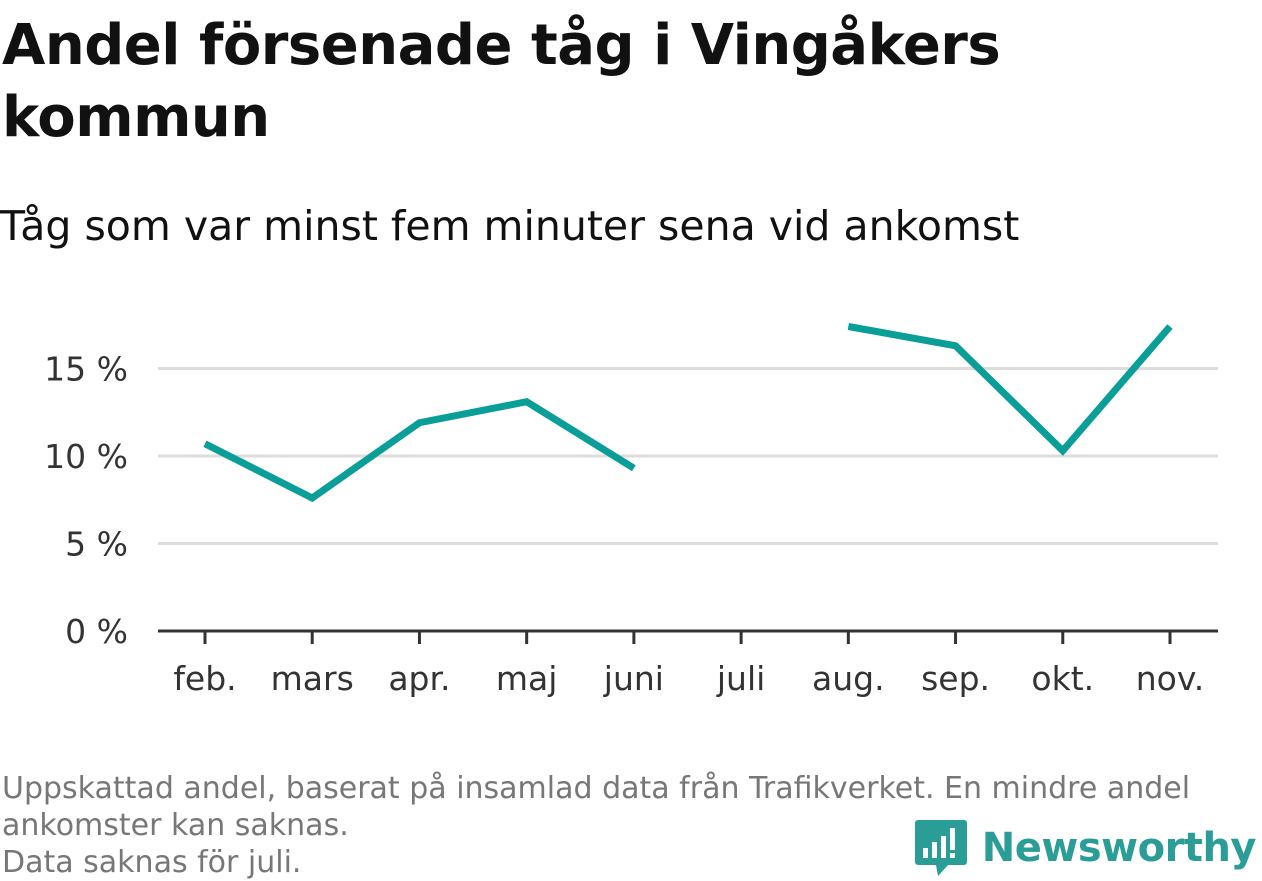 This screenshot has height=881, width=1262. I want to click on x-axis, so click(688, 637).